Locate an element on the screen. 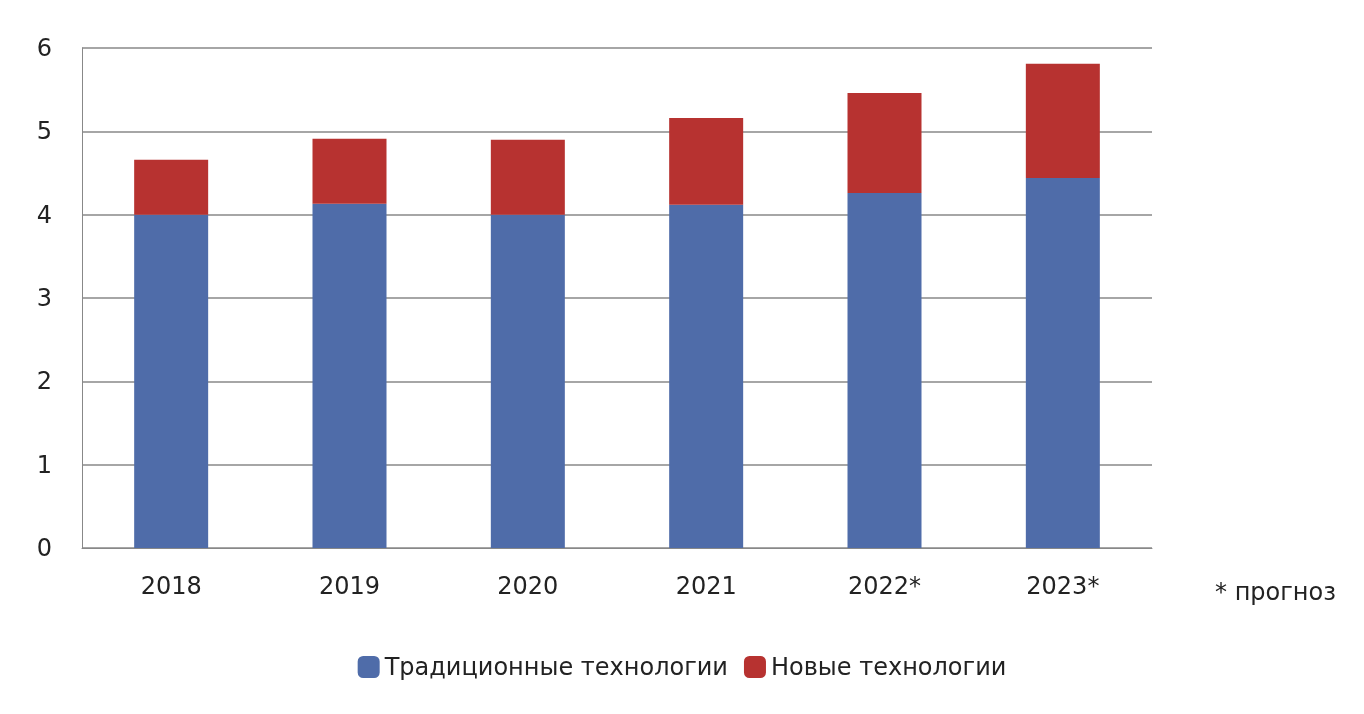 Image resolution: width=1364 pixels, height=714 pixels. y-tick-label: 1 is located at coordinates (44, 464).